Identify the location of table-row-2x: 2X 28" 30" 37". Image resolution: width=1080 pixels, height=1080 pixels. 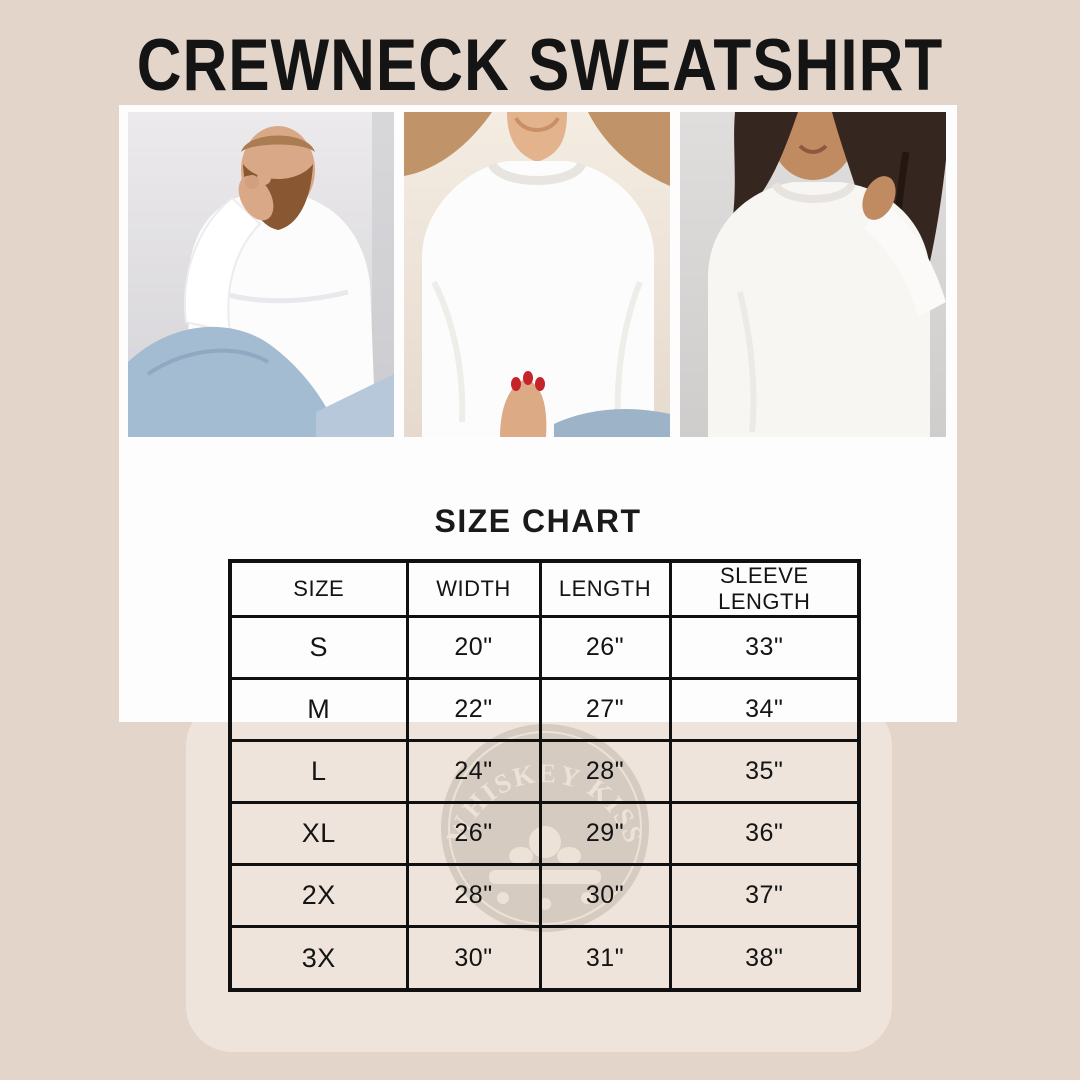
(544, 896).